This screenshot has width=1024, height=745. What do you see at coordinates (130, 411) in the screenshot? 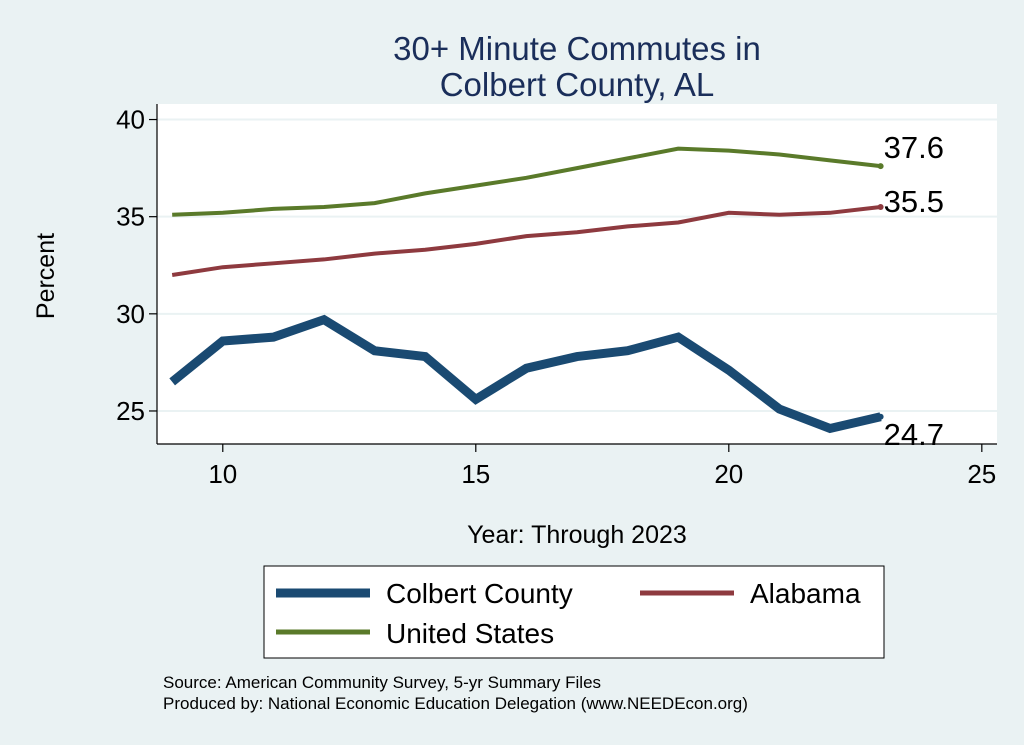
I see `y-tick-label-25: 25` at bounding box center [130, 411].